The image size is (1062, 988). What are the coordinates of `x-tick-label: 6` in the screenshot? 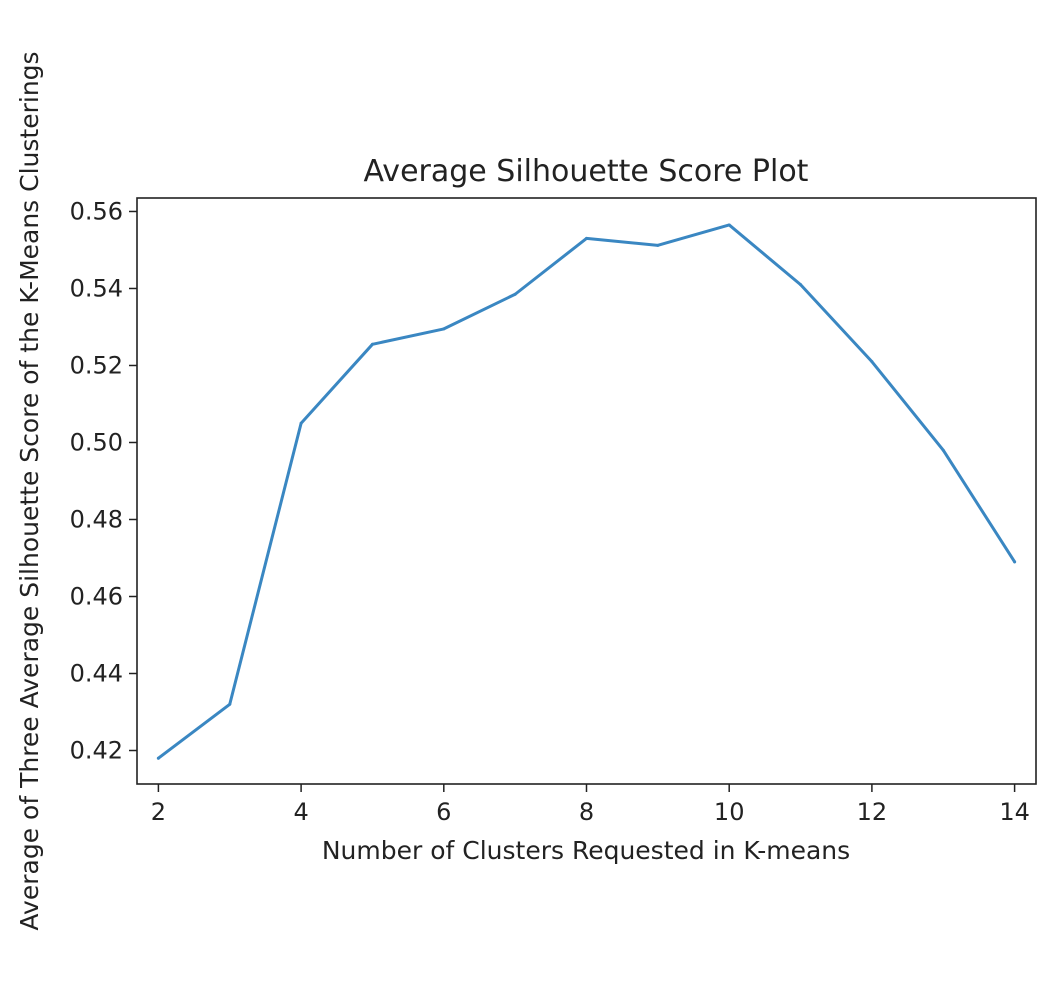 It's located at (443, 812).